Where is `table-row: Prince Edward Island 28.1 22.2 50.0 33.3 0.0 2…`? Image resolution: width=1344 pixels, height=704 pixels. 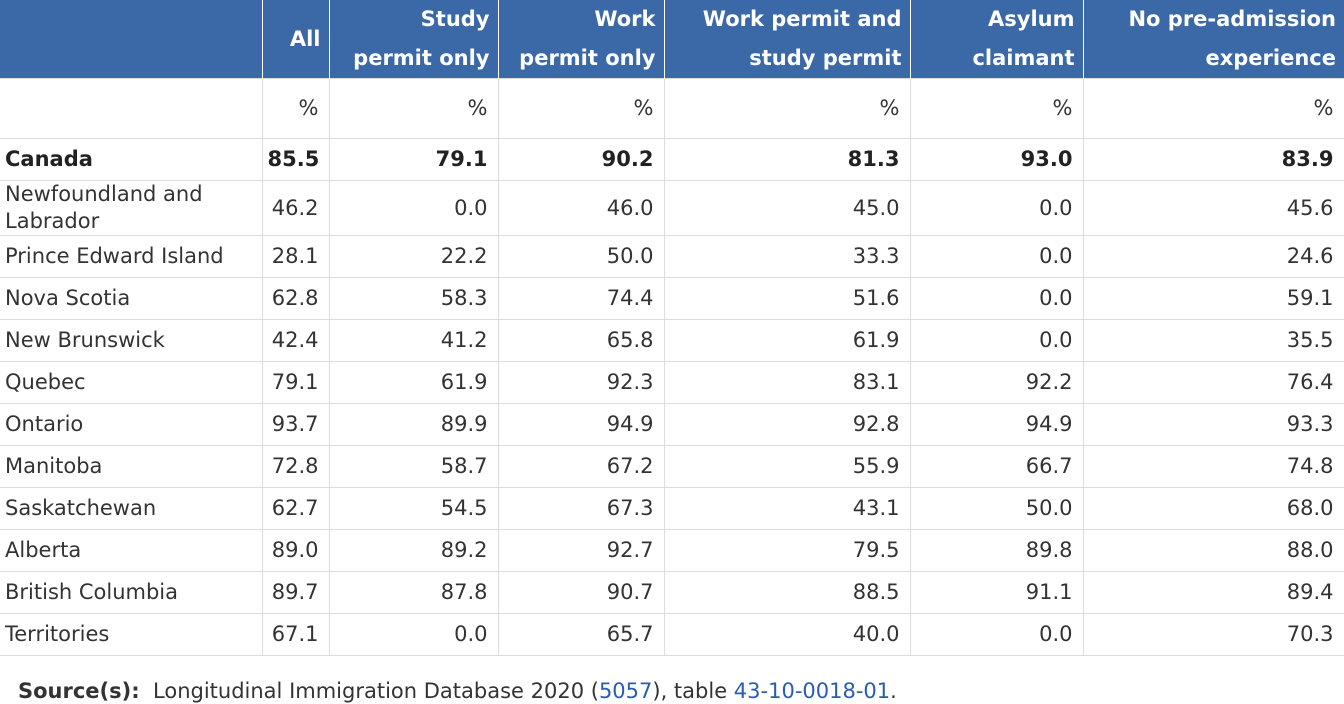 table-row: Prince Edward Island 28.1 22.2 50.0 33.3 0.0 2… is located at coordinates (672, 256).